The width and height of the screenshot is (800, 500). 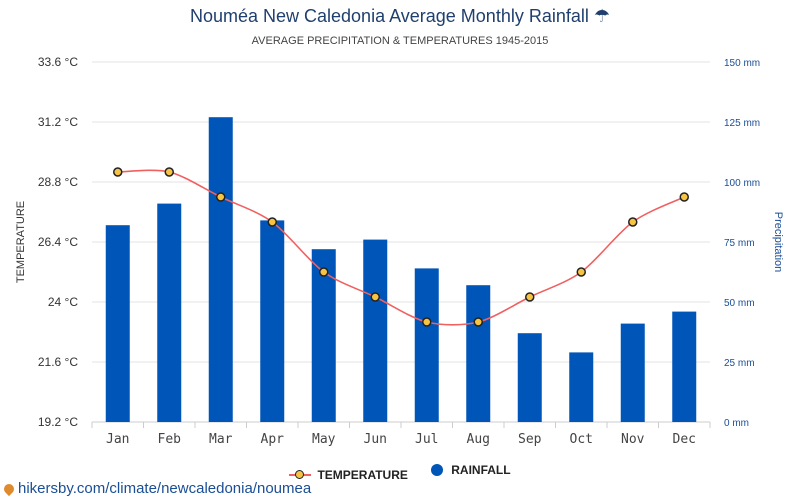 I want to click on y-tick-right: 75 mm, so click(x=739, y=243).